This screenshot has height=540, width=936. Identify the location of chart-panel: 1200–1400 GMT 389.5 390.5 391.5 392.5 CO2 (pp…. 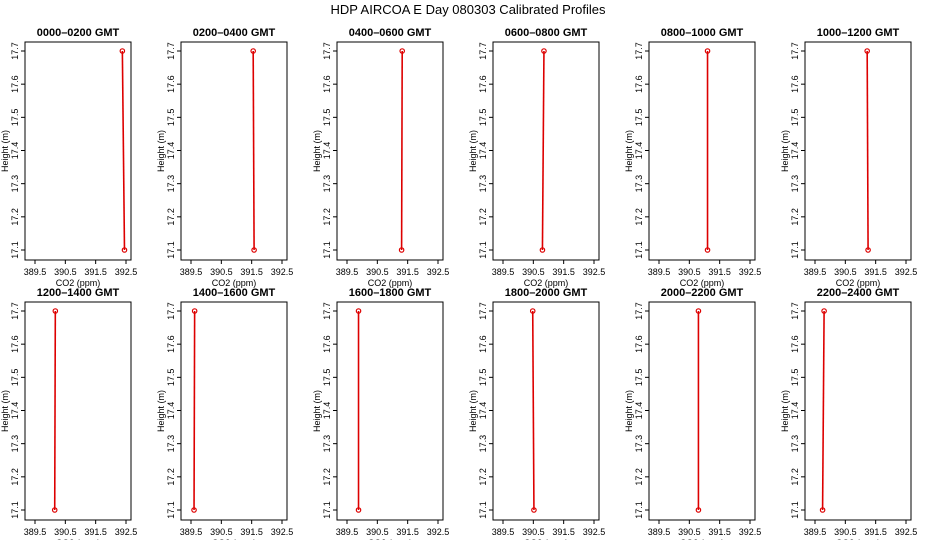
(68, 413).